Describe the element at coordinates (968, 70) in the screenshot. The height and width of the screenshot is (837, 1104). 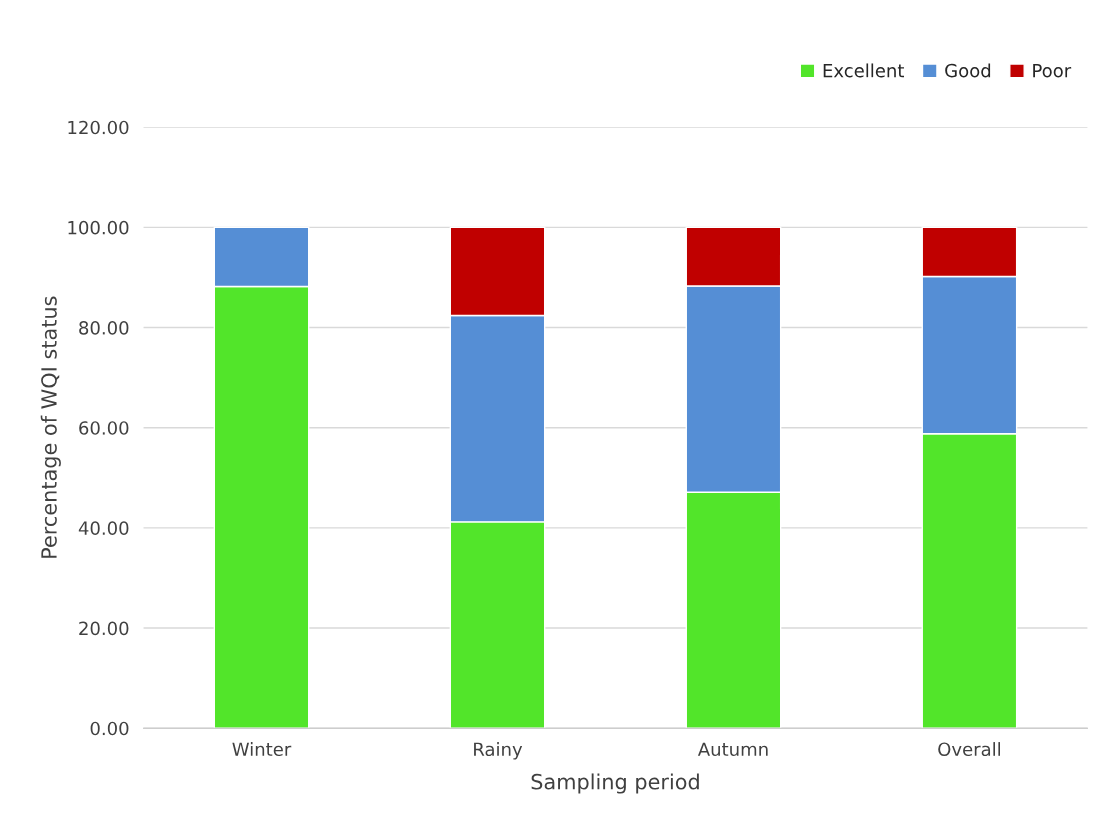
I see `legend-label: Good` at that location.